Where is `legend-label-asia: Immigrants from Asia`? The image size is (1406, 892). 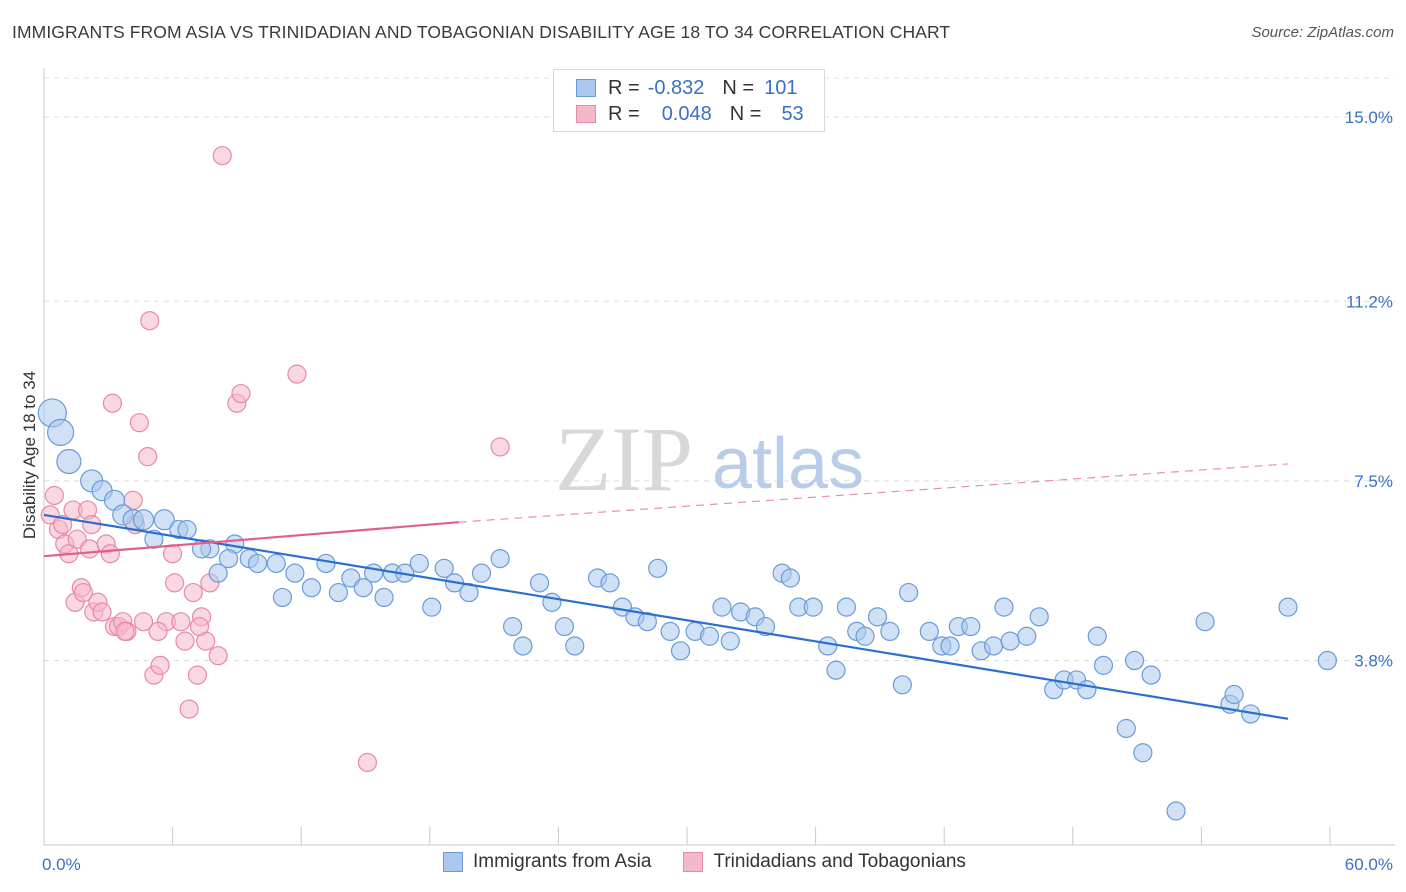
legend-label-asia: Immigrants from Asia is located at coordinates (562, 861).